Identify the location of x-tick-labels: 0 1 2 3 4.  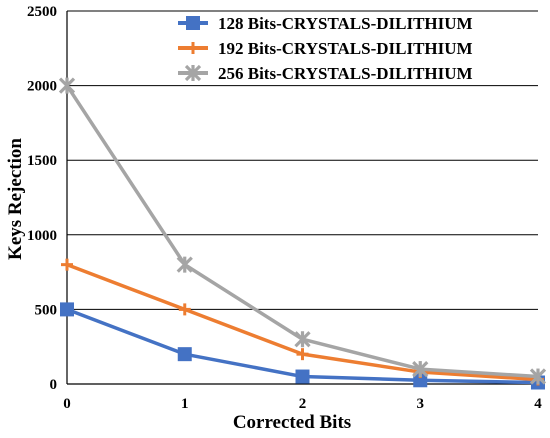
(302, 404).